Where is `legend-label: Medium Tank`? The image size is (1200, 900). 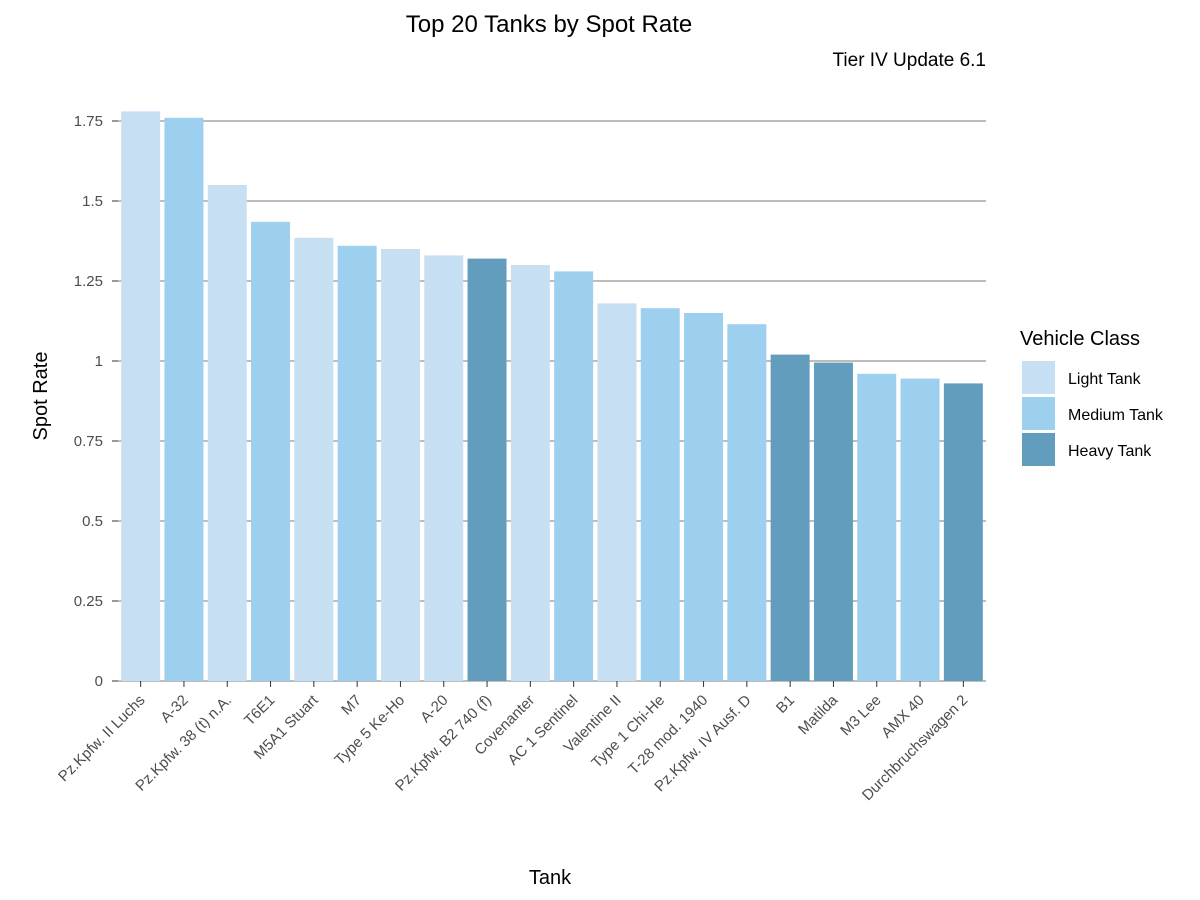
legend-label: Medium Tank is located at coordinates (1116, 415).